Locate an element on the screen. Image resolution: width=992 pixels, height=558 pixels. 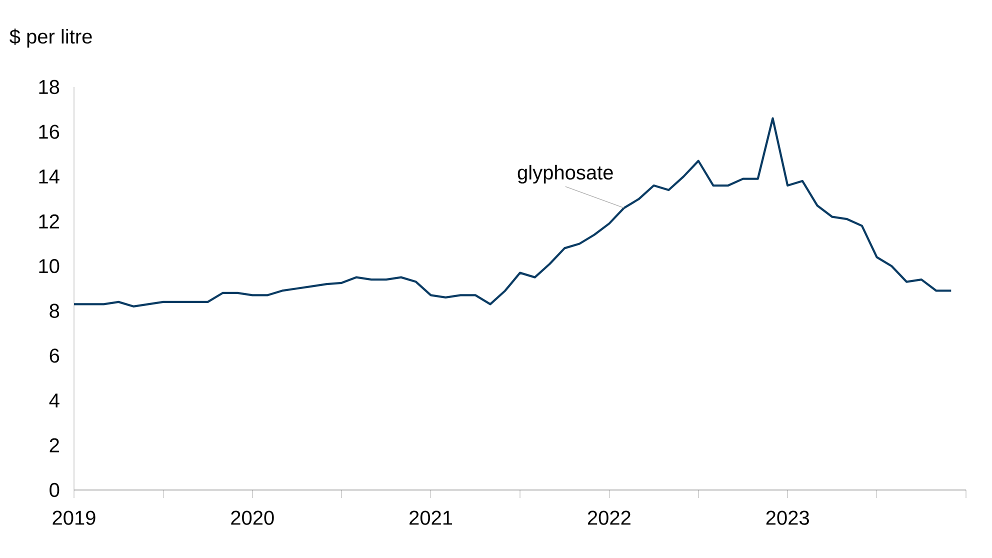
x-tick-label: 2022 is located at coordinates (609, 517).